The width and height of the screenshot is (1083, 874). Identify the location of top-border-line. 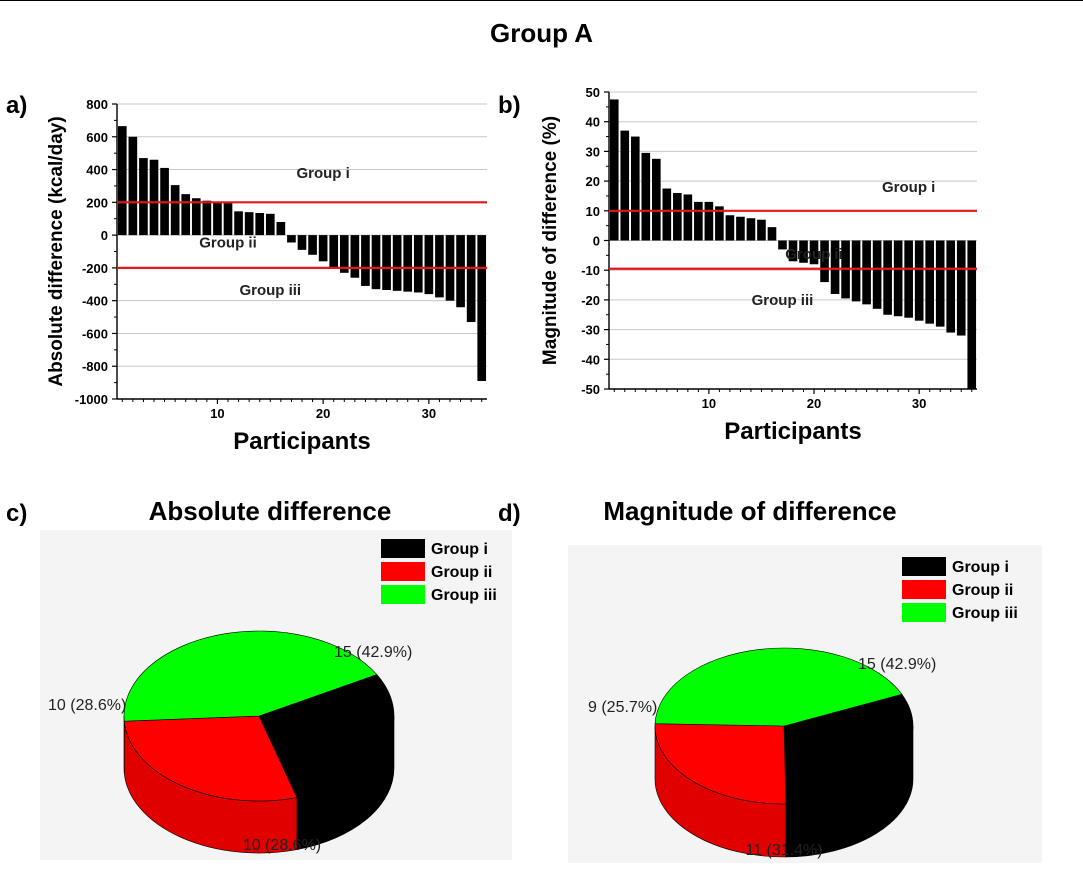
(541, 0).